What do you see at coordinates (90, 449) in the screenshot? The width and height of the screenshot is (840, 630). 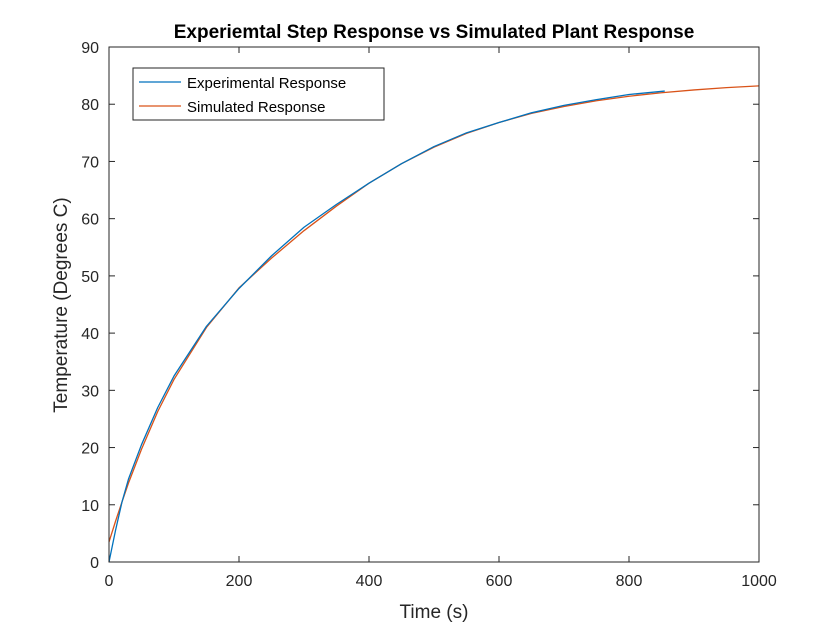 I see `y-tick-label: 20` at bounding box center [90, 449].